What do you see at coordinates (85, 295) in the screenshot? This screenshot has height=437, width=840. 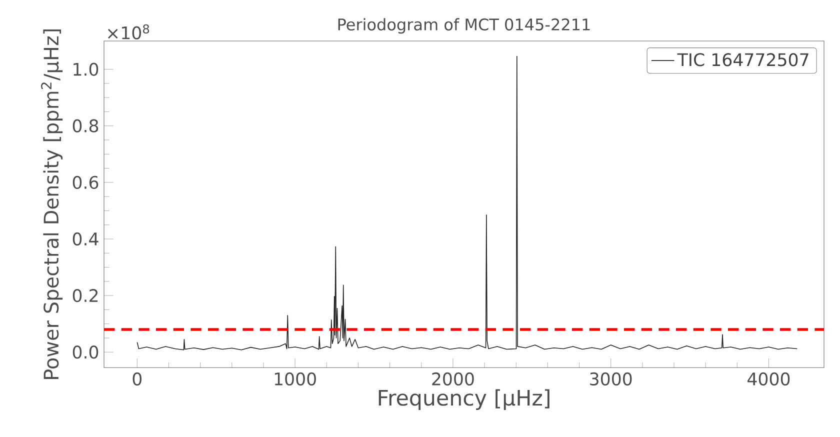 I see `y-tick-label: 0.2` at bounding box center [85, 295].